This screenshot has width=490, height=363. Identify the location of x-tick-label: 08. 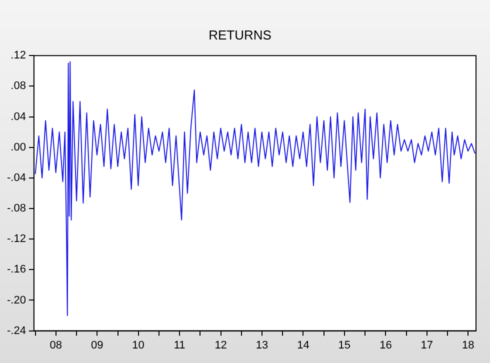
(56, 345).